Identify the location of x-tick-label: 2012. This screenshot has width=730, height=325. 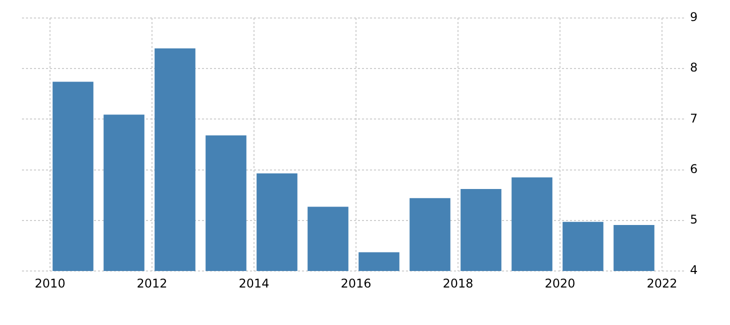
(152, 283).